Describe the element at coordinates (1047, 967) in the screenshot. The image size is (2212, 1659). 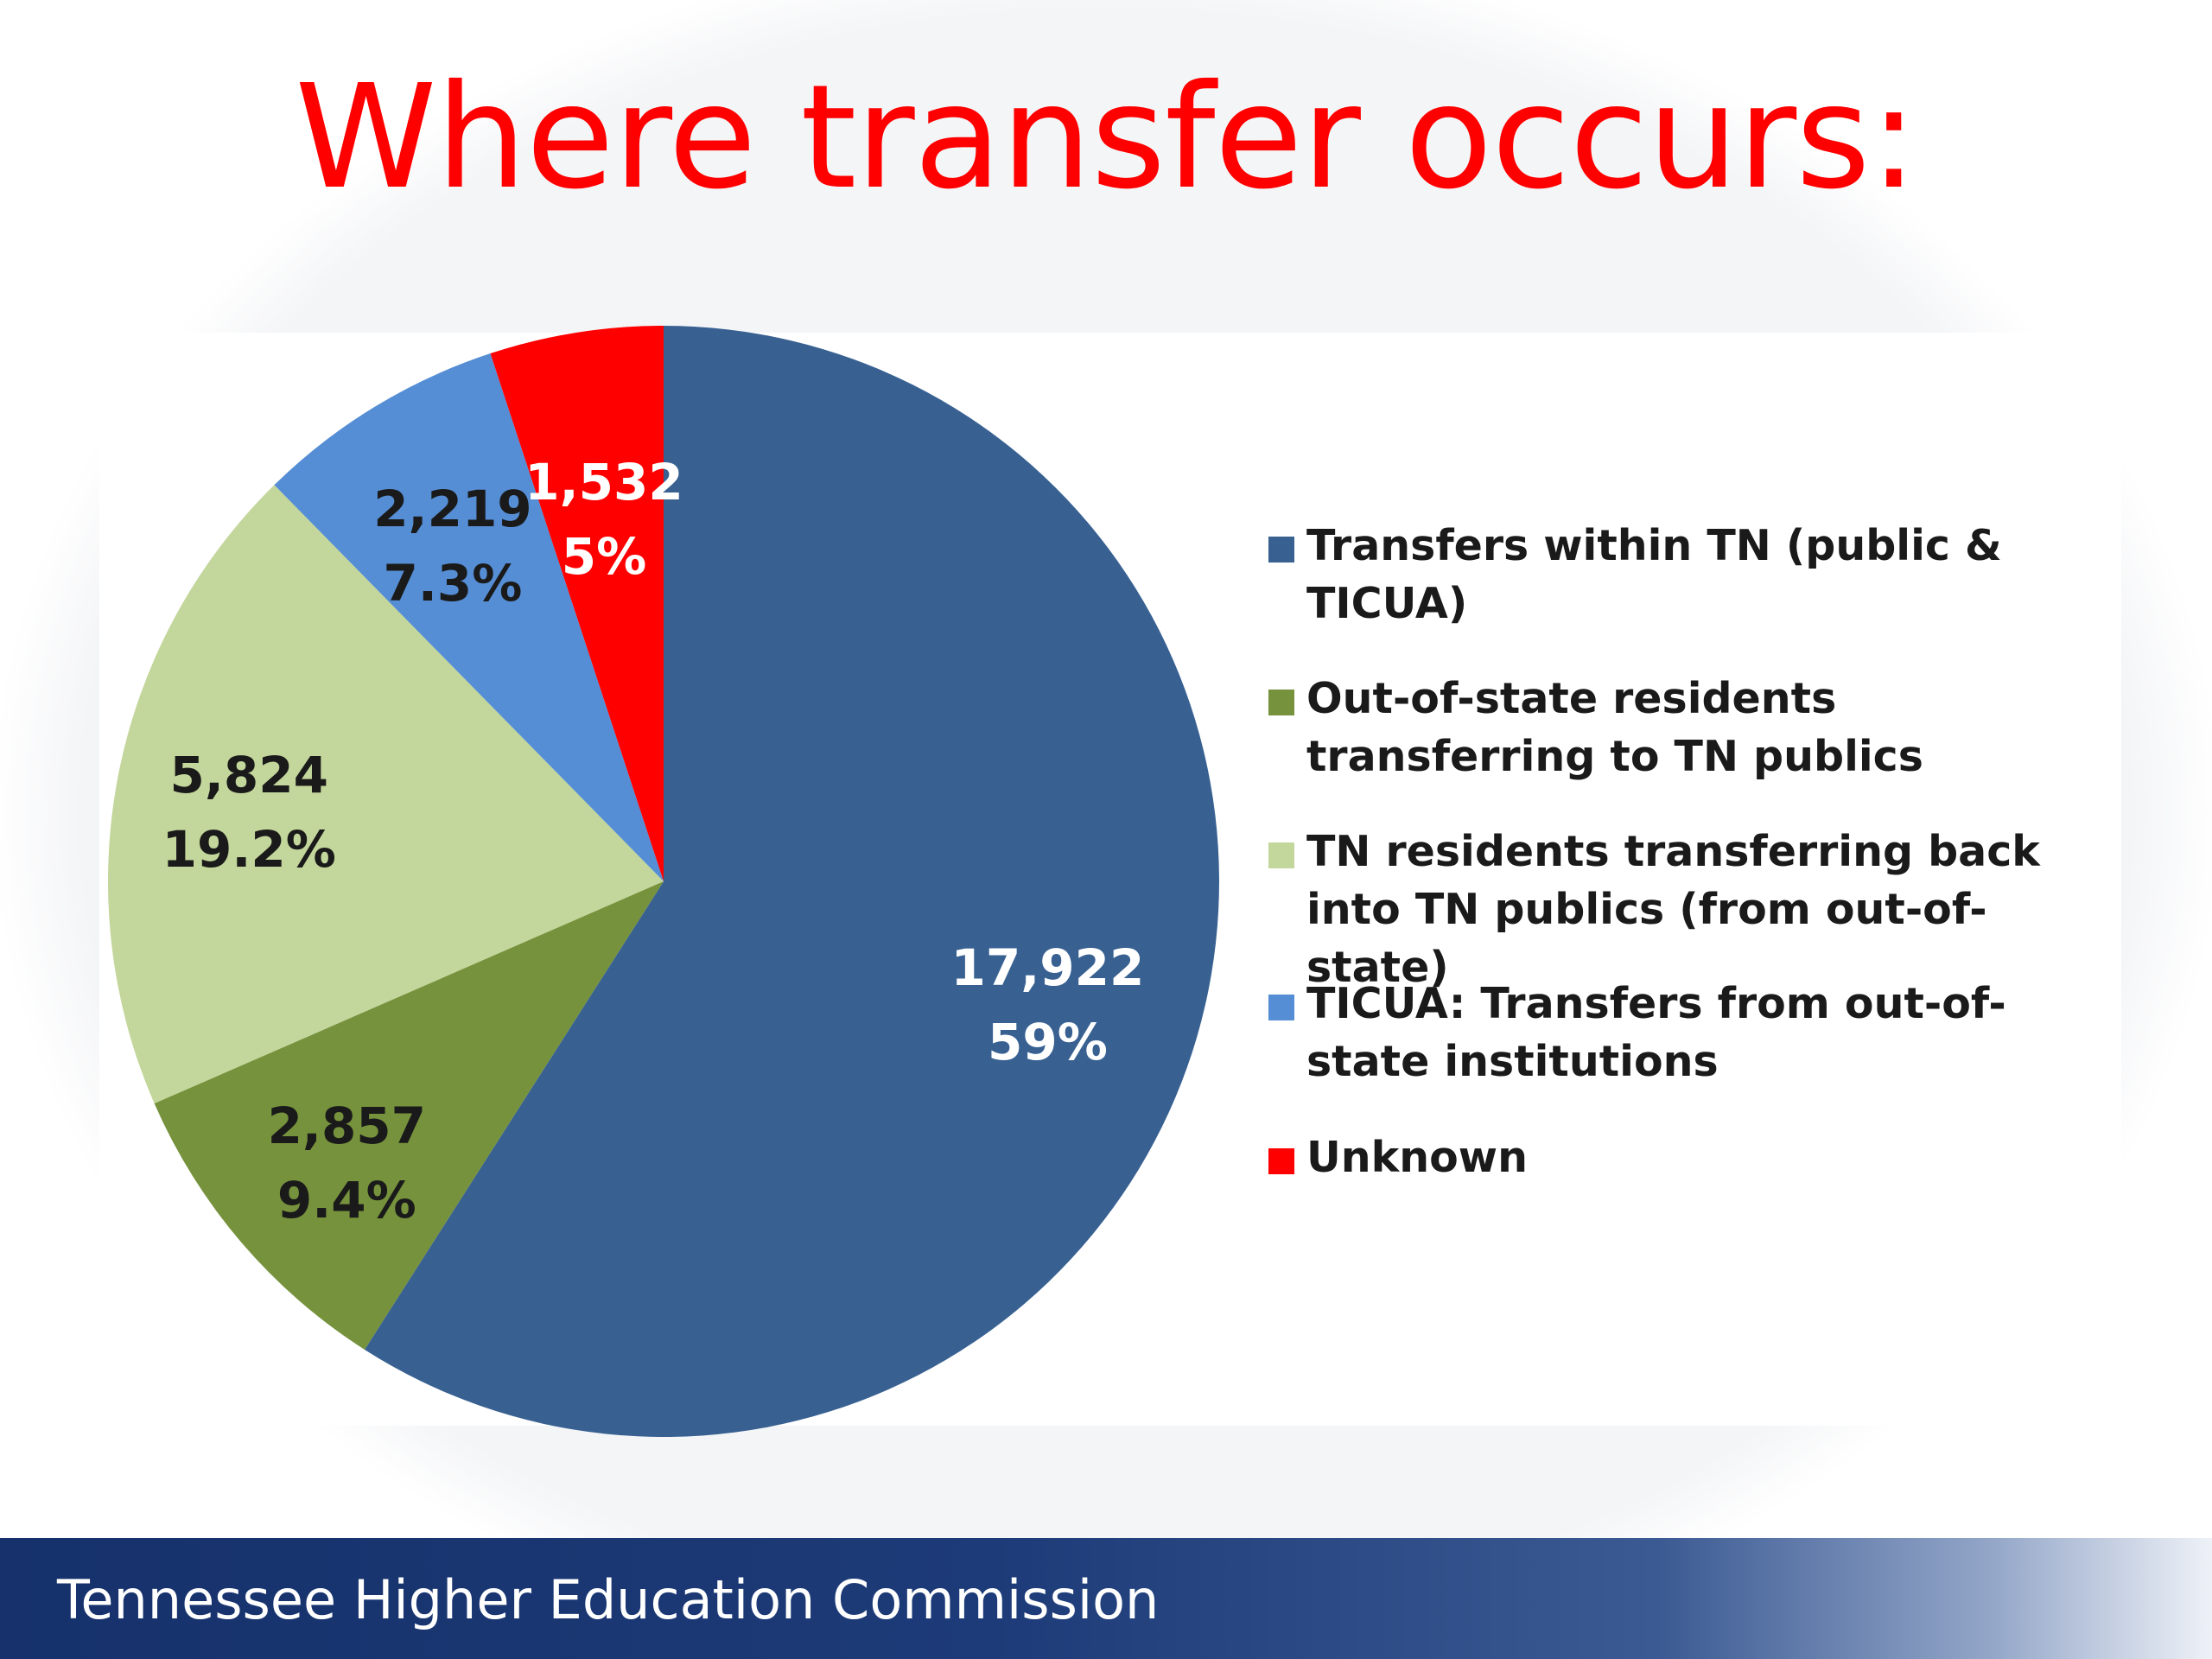
I see `data-label-value-transfers-within-tn: 17,922` at that location.